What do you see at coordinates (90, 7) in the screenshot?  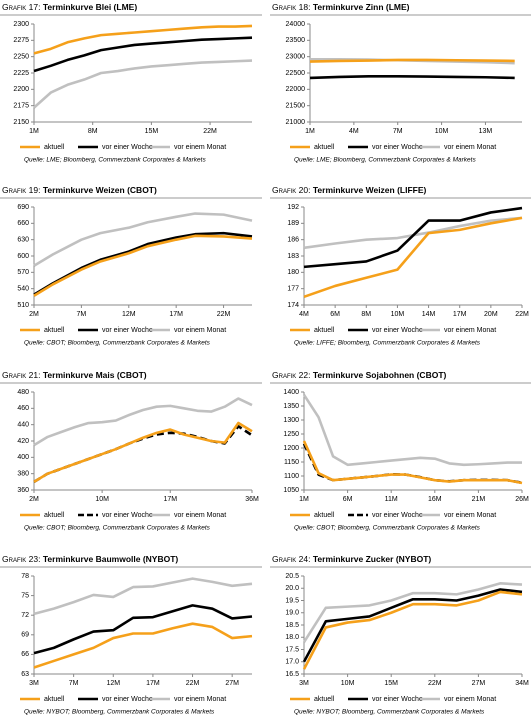 I see `title-text: Terminkurve Blei (LME)` at bounding box center [90, 7].